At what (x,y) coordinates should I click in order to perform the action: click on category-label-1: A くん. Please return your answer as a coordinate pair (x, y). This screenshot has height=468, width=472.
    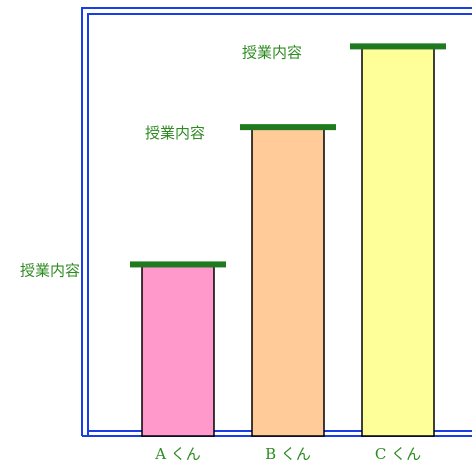
    Looking at the image, I should click on (177, 454).